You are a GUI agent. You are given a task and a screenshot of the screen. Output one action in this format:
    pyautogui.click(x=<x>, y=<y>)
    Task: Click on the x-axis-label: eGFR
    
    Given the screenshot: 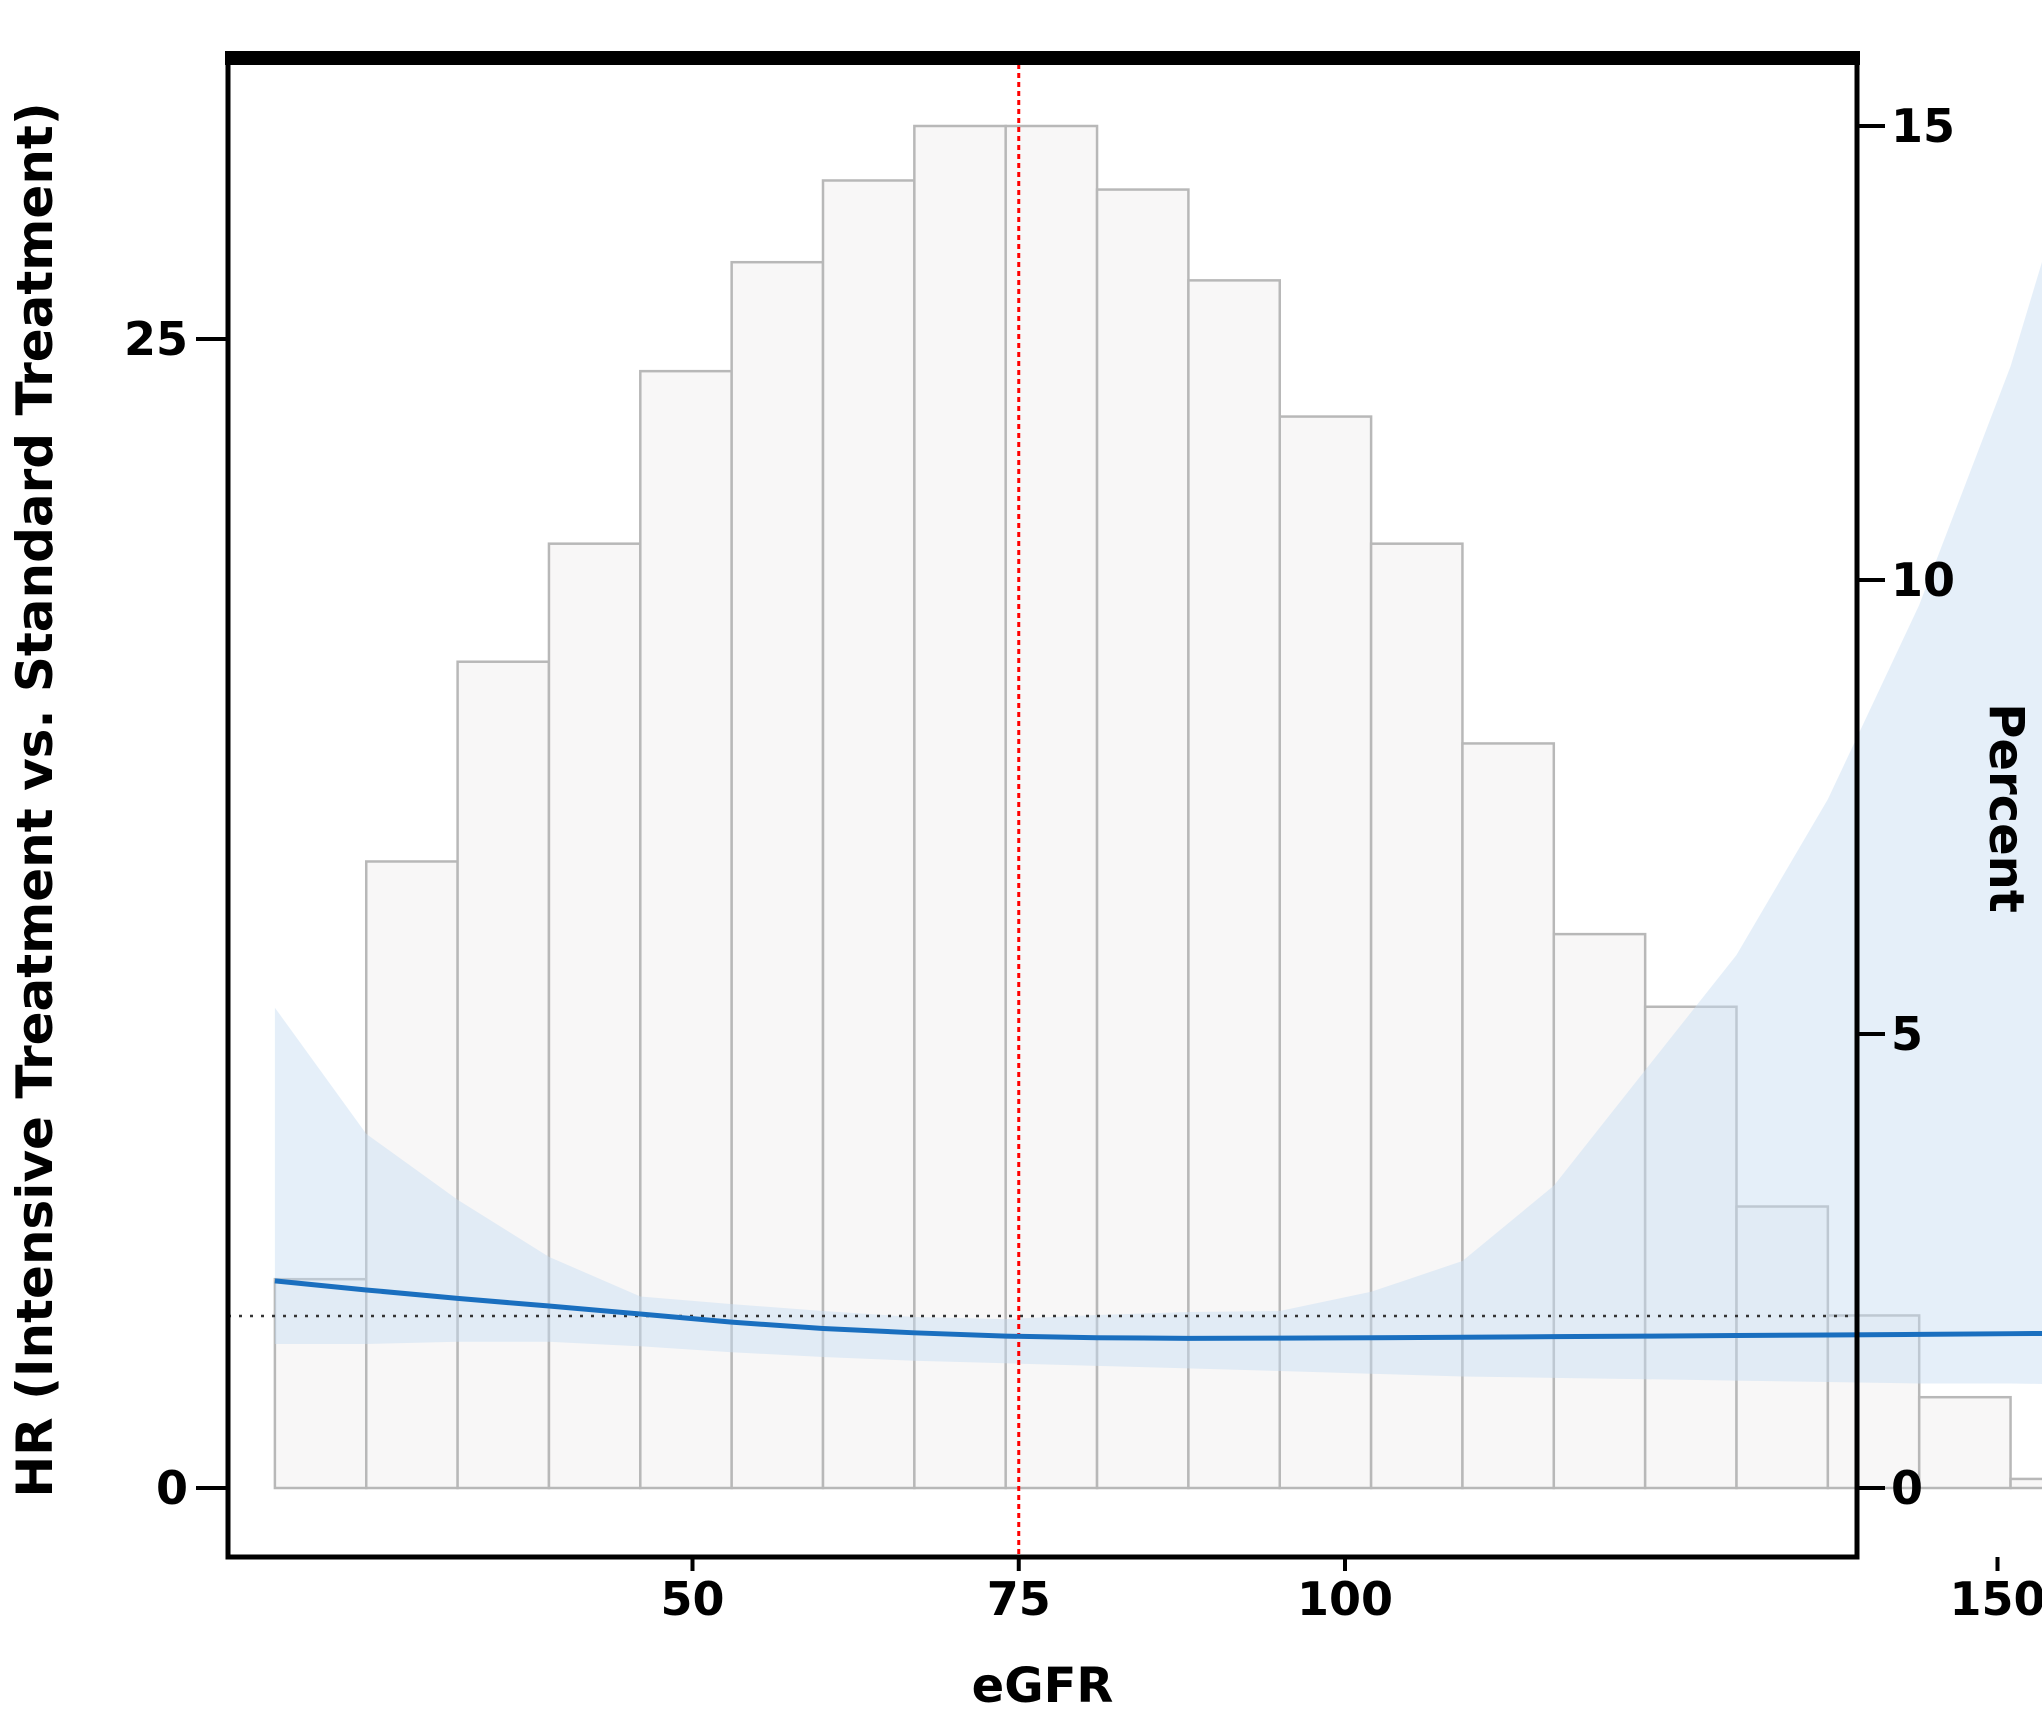 What is the action you would take?
    pyautogui.click(x=1043, y=1686)
    